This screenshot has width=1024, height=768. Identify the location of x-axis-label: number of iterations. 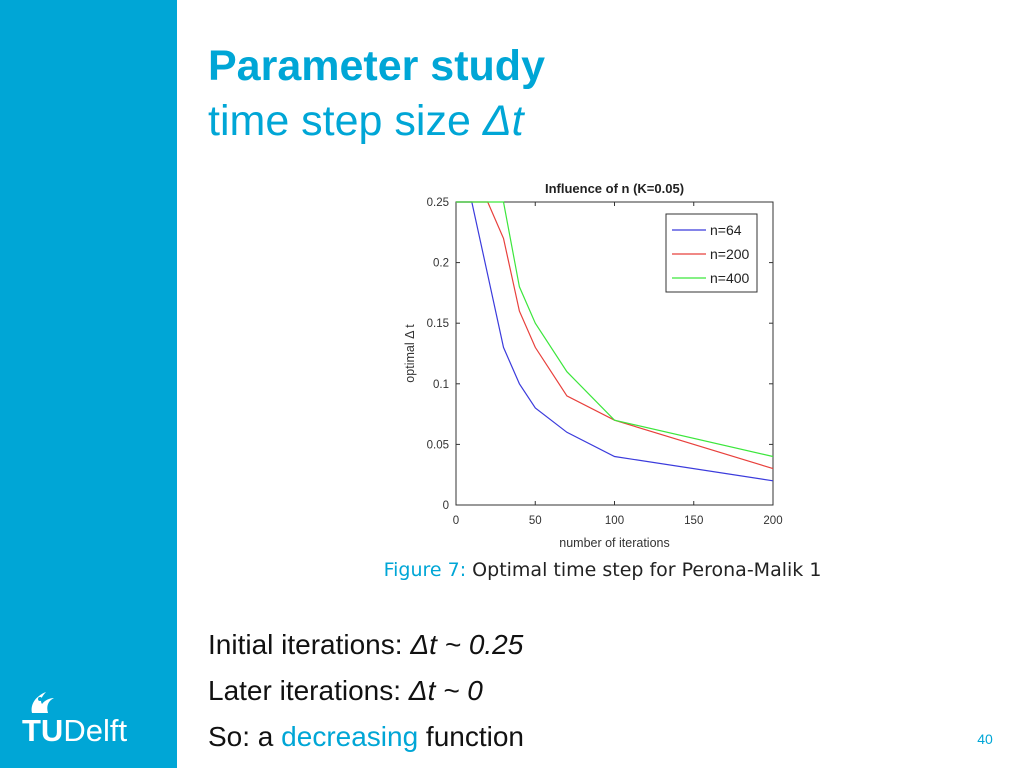
(614, 543).